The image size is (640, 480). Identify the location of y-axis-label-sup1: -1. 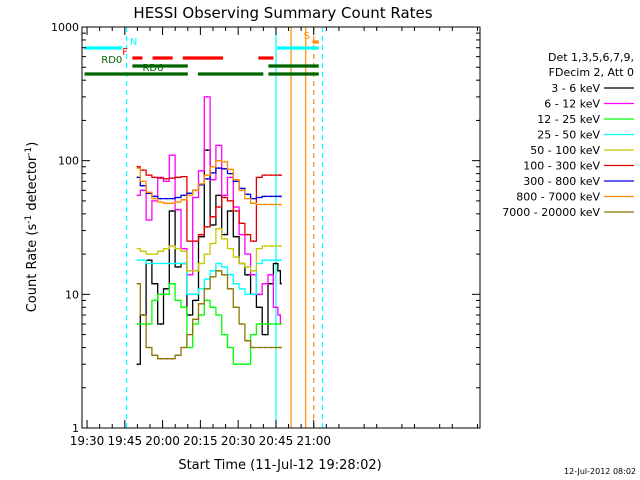
(29, 219).